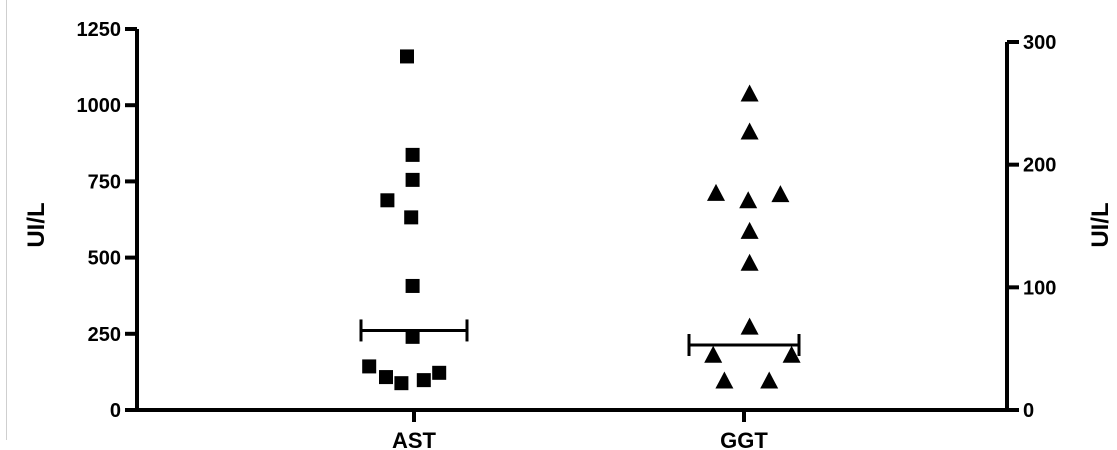 This screenshot has height=450, width=1117. I want to click on right-tick-label: 100, so click(1039, 288).